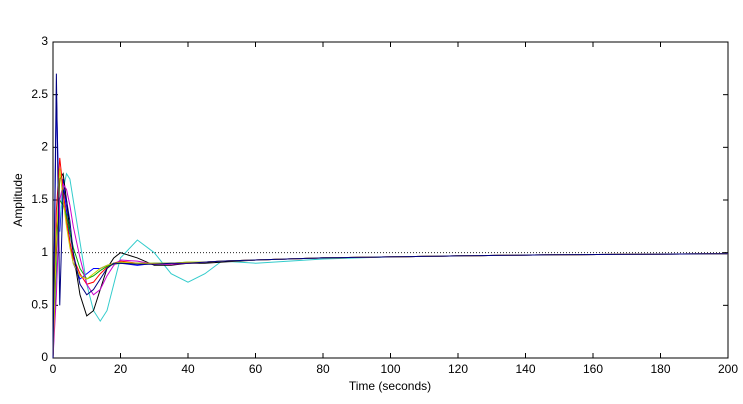 Image resolution: width=743 pixels, height=404 pixels. Describe the element at coordinates (525, 369) in the screenshot. I see `x-tick-label: 140` at that location.